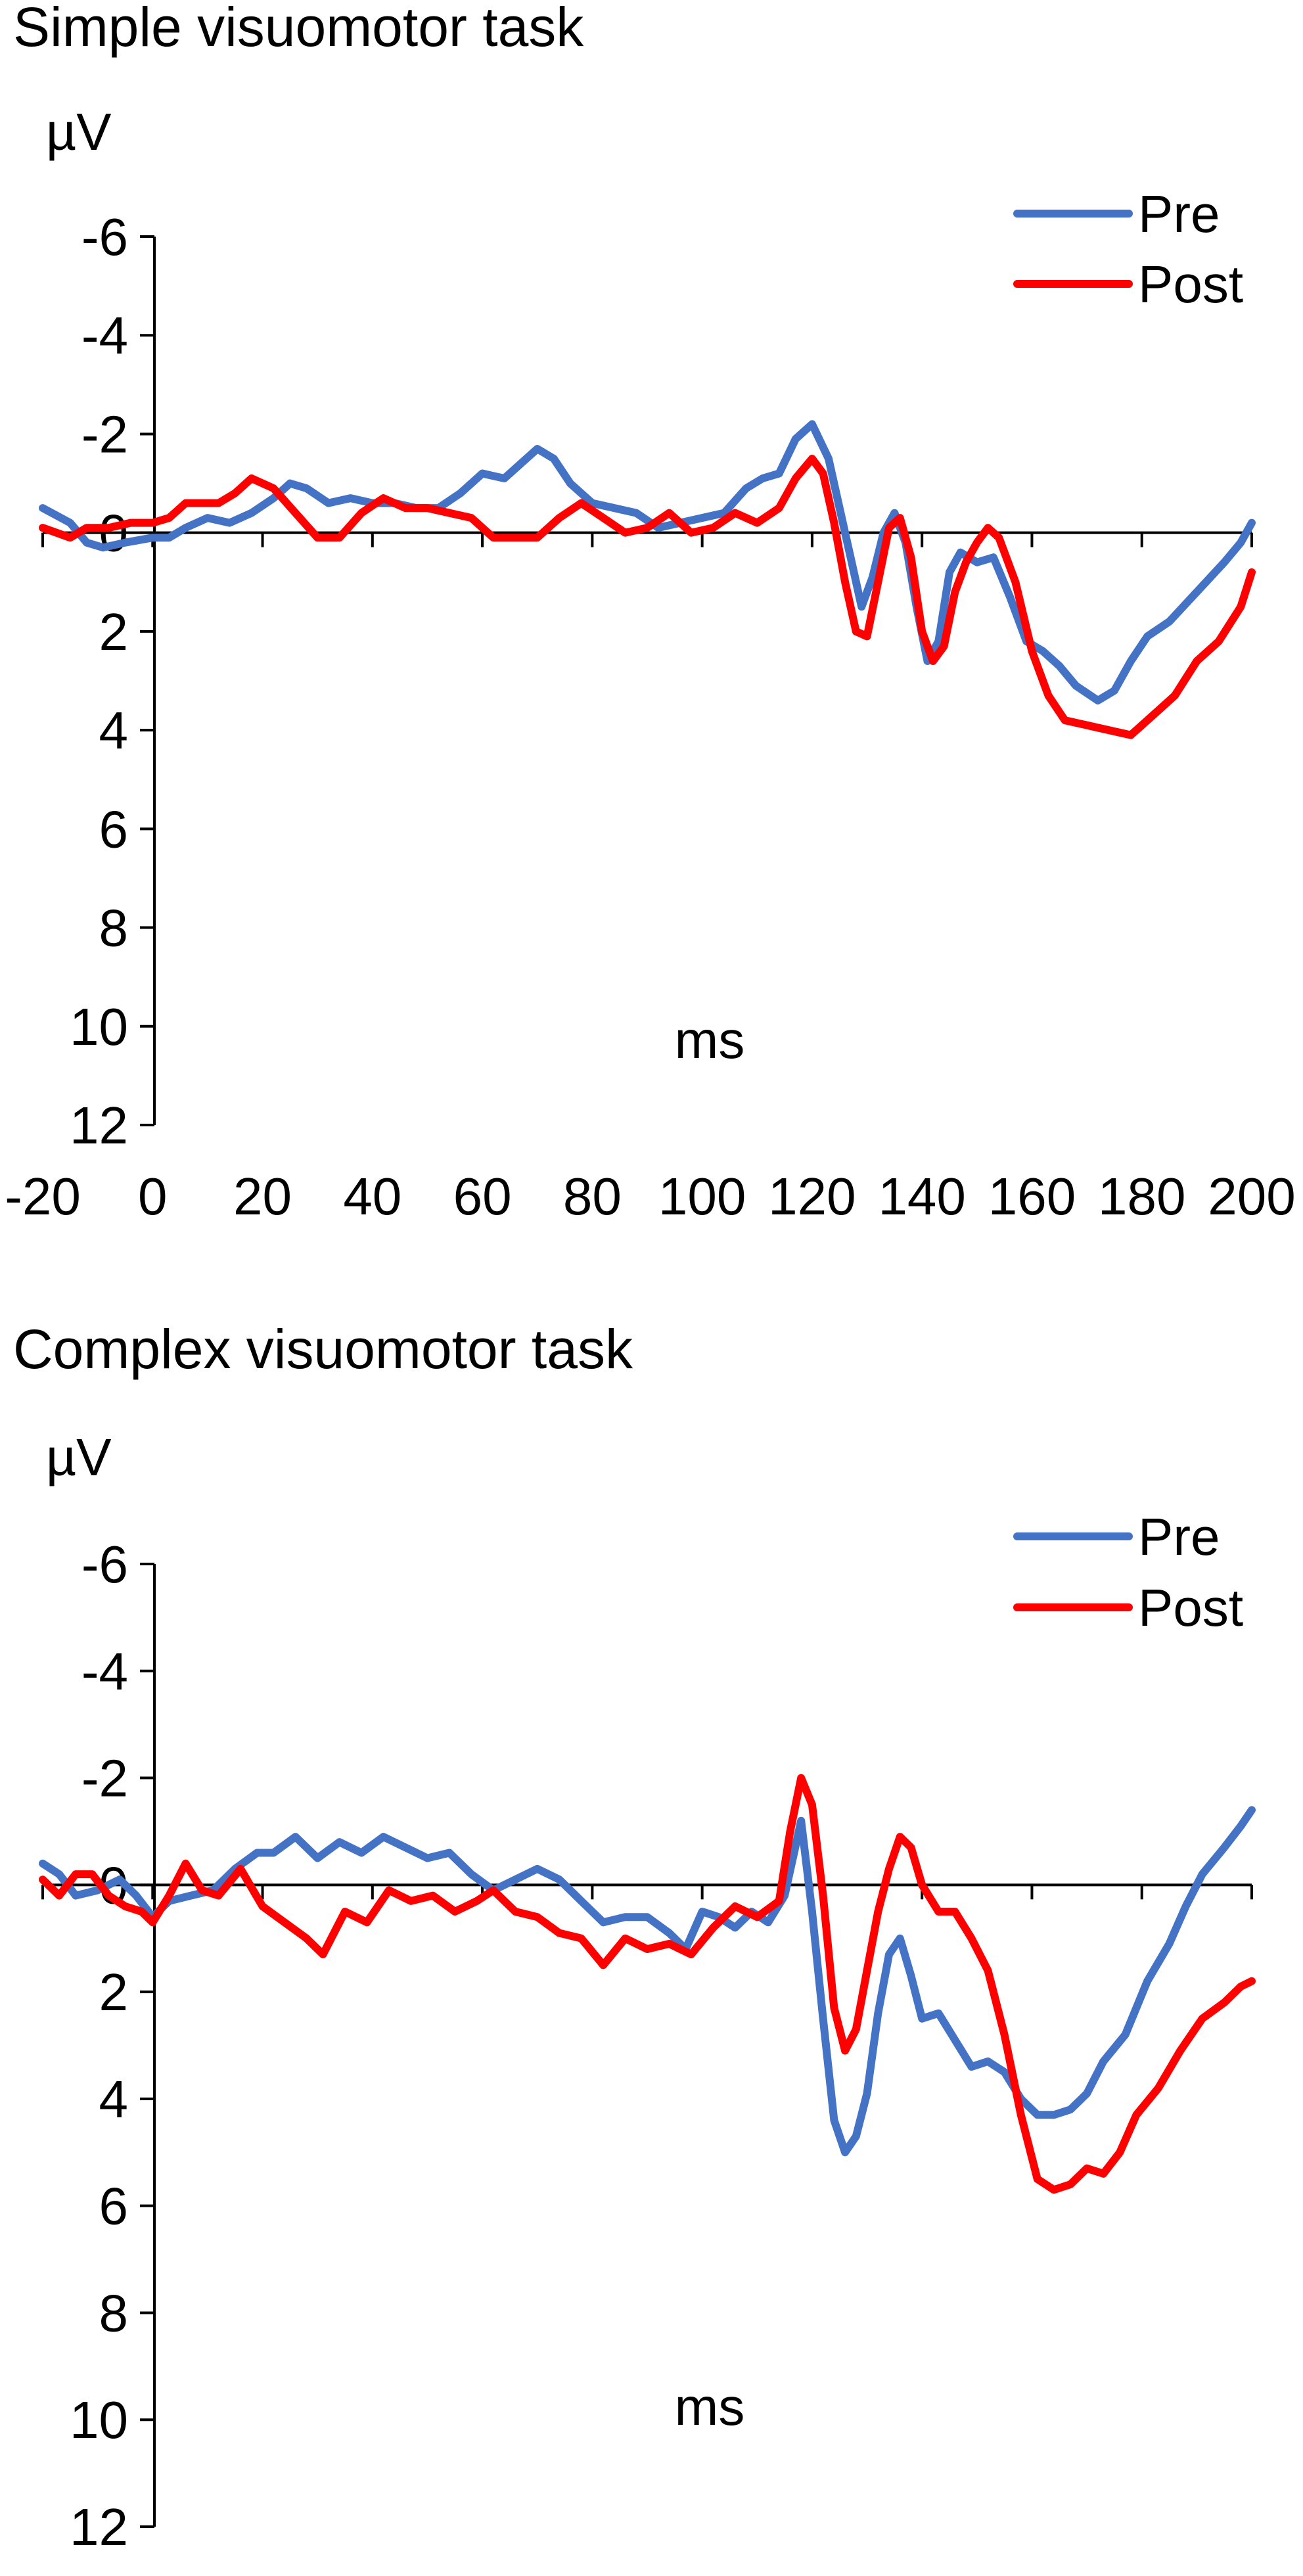 The image size is (1303, 2576). I want to click on chart-title: Complex visuomotor task, so click(323, 1349).